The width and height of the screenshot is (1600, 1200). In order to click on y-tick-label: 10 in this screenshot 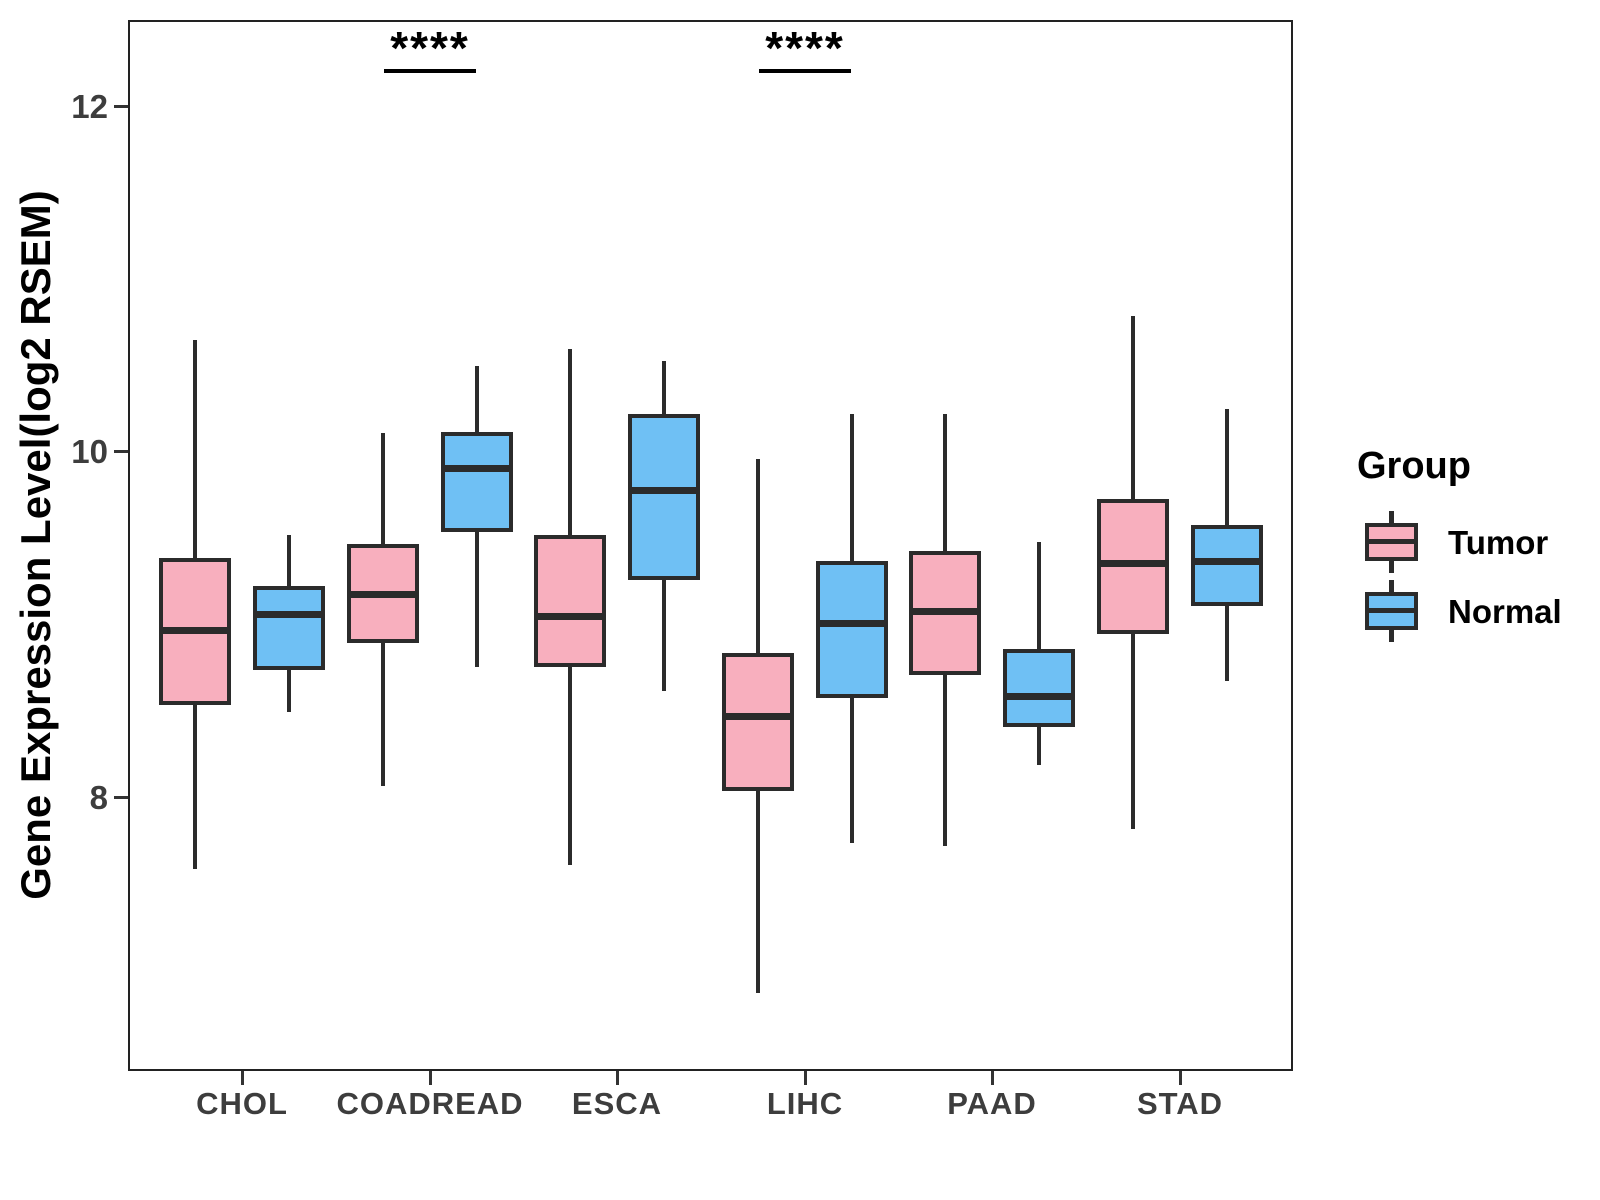, I will do `click(89, 451)`.